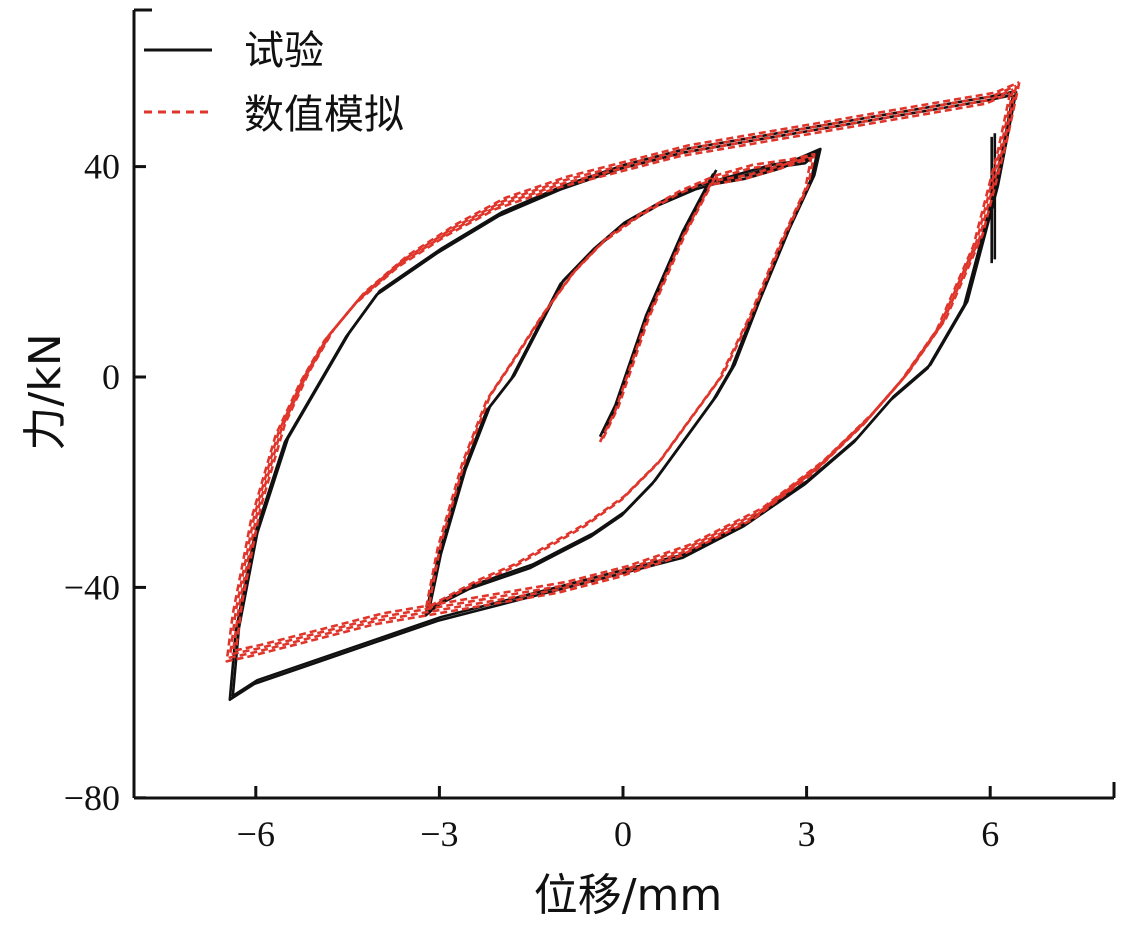 This screenshot has width=1127, height=927. What do you see at coordinates (807, 834) in the screenshot?
I see `x-tick-label: 3` at bounding box center [807, 834].